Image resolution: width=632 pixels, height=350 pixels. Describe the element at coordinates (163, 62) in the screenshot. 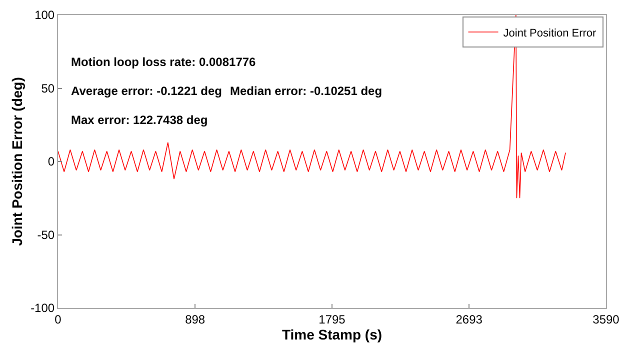

I see `annotation: Motion loop loss rate: 0.0081776` at that location.